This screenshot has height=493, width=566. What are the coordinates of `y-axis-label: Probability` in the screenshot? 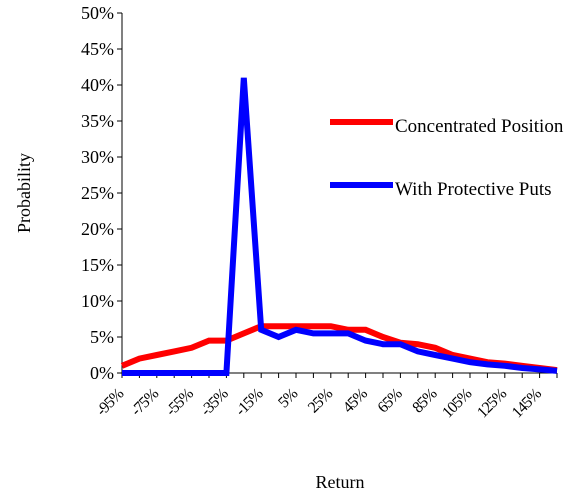 It's located at (24, 193).